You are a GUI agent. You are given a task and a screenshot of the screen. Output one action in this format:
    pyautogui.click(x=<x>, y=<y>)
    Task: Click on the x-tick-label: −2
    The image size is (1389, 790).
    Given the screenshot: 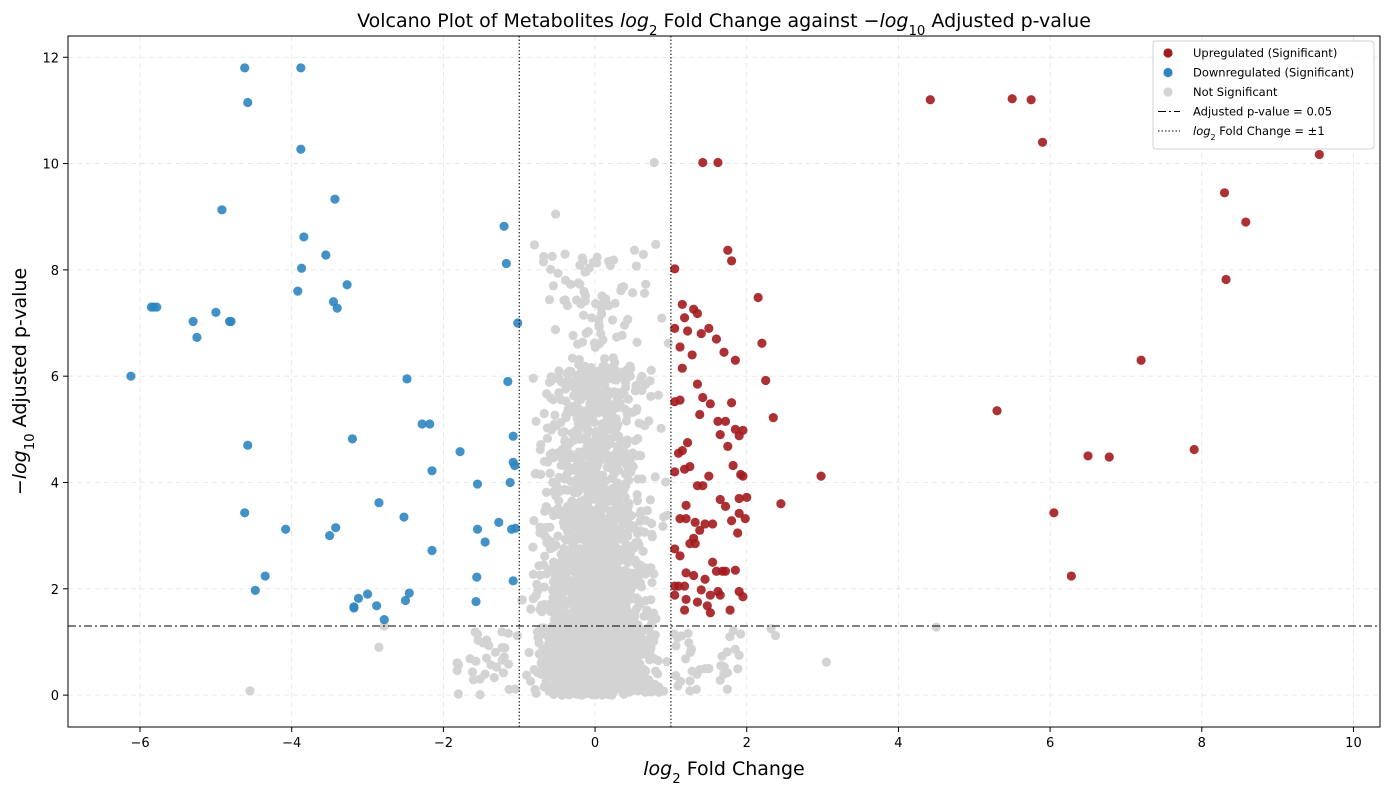 What is the action you would take?
    pyautogui.click(x=443, y=743)
    